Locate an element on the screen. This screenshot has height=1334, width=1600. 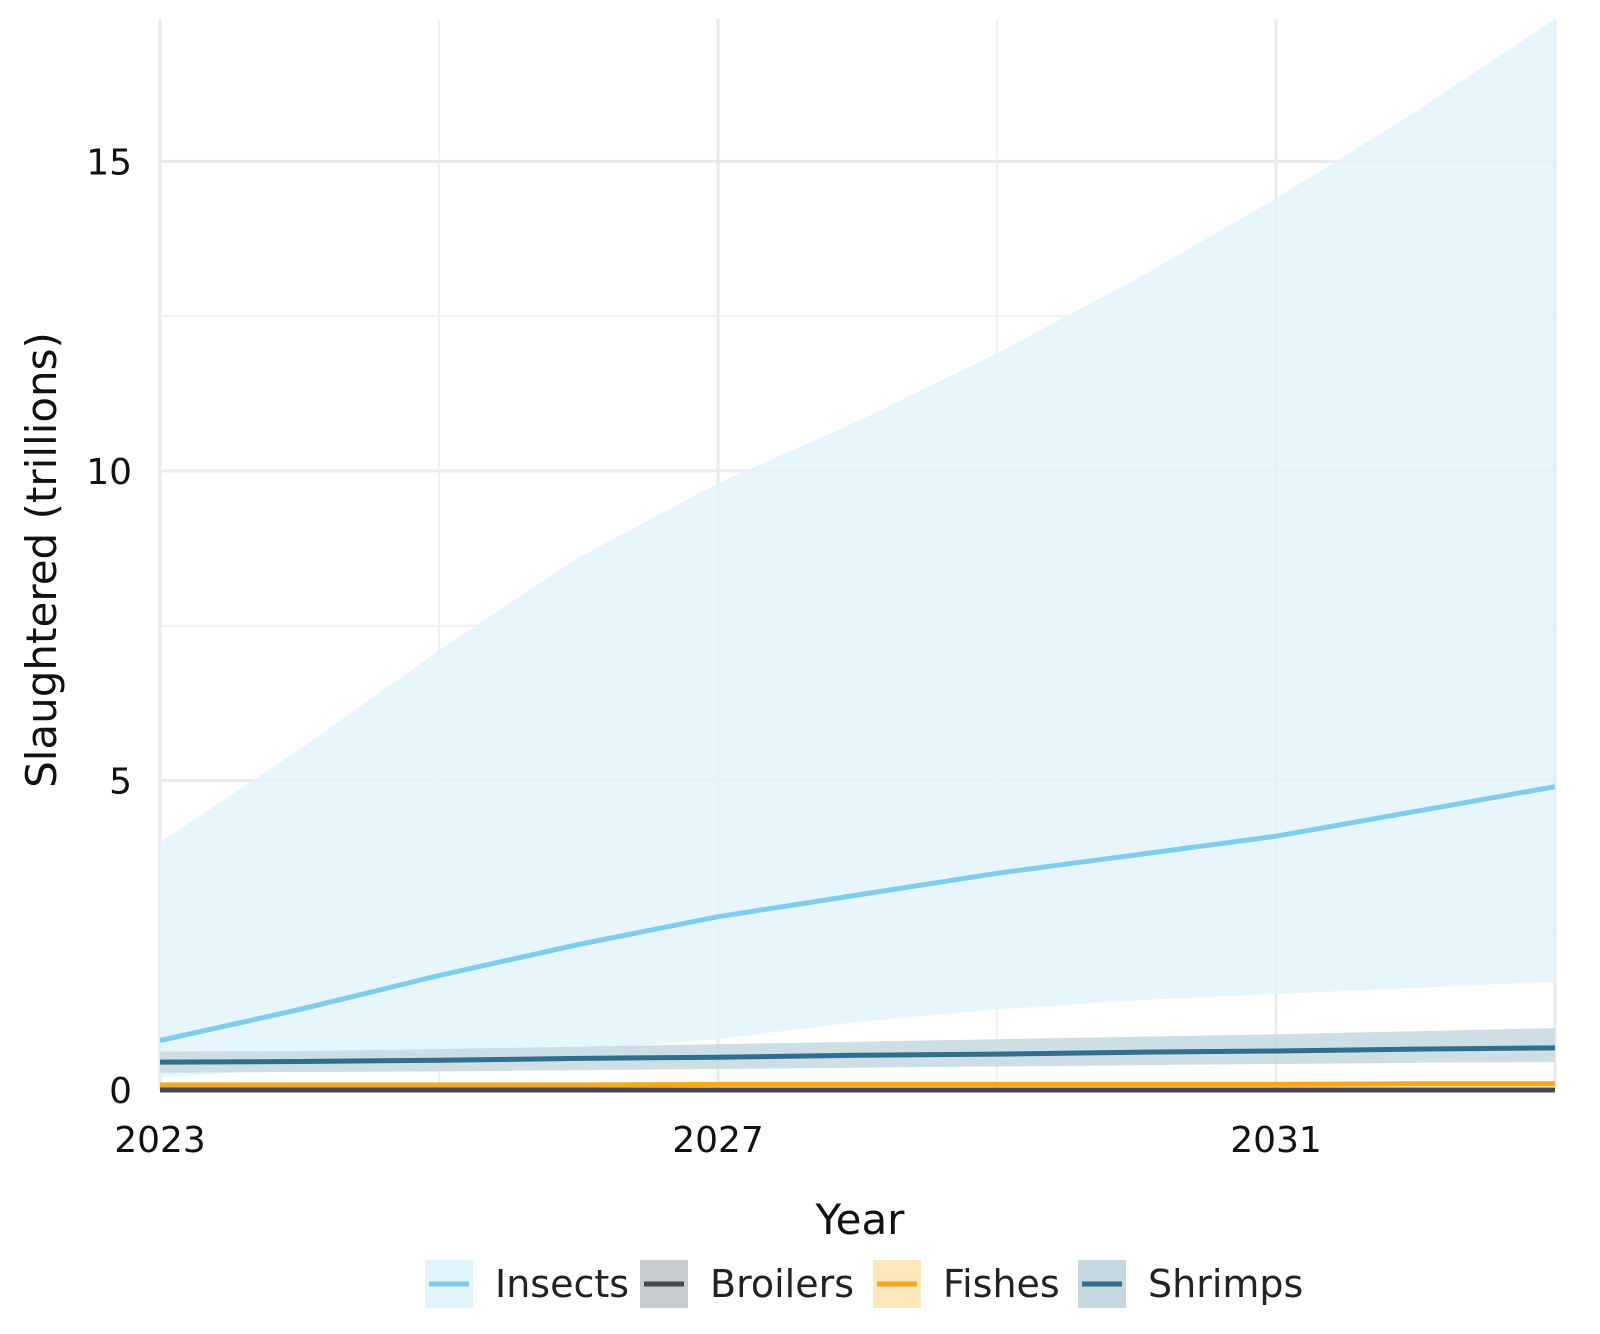
legend-label-broilers: Broilers is located at coordinates (782, 1284).